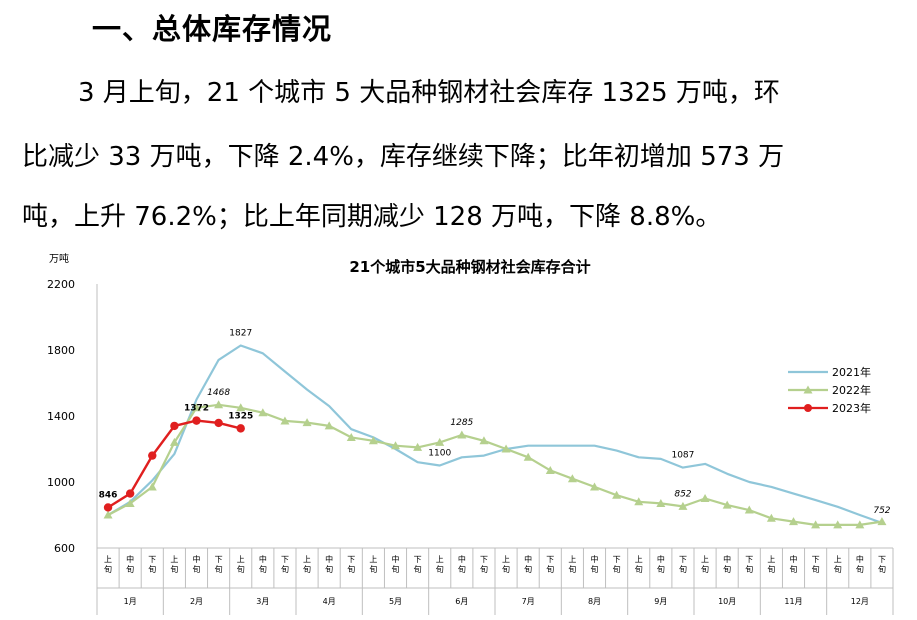 Image resolution: width=917 pixels, height=620 pixels. Describe the element at coordinates (403, 157) in the screenshot. I see `paragraph-line-2: 比减少 33 万吨，下降 2.4%，库存继续下降；比年初增加 573 万` at that location.